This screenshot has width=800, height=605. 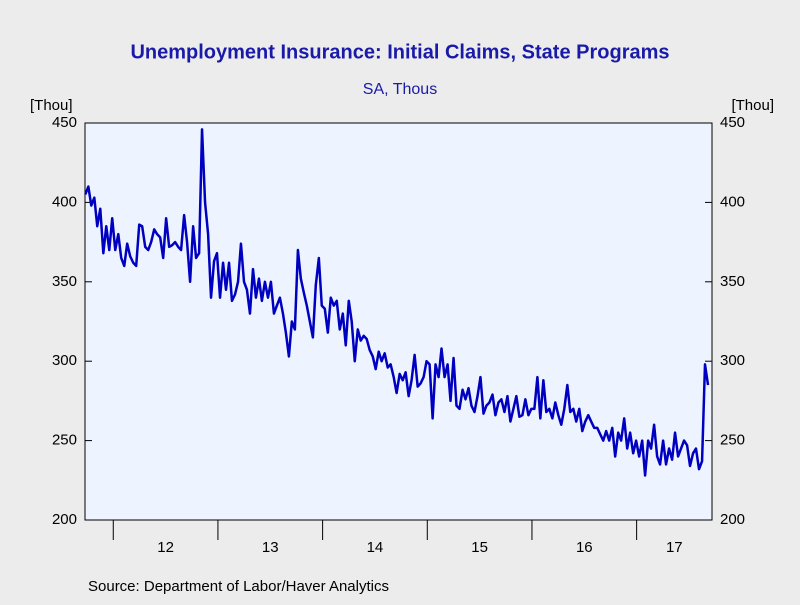 I want to click on y2-tick-label: 450, so click(x=732, y=122).